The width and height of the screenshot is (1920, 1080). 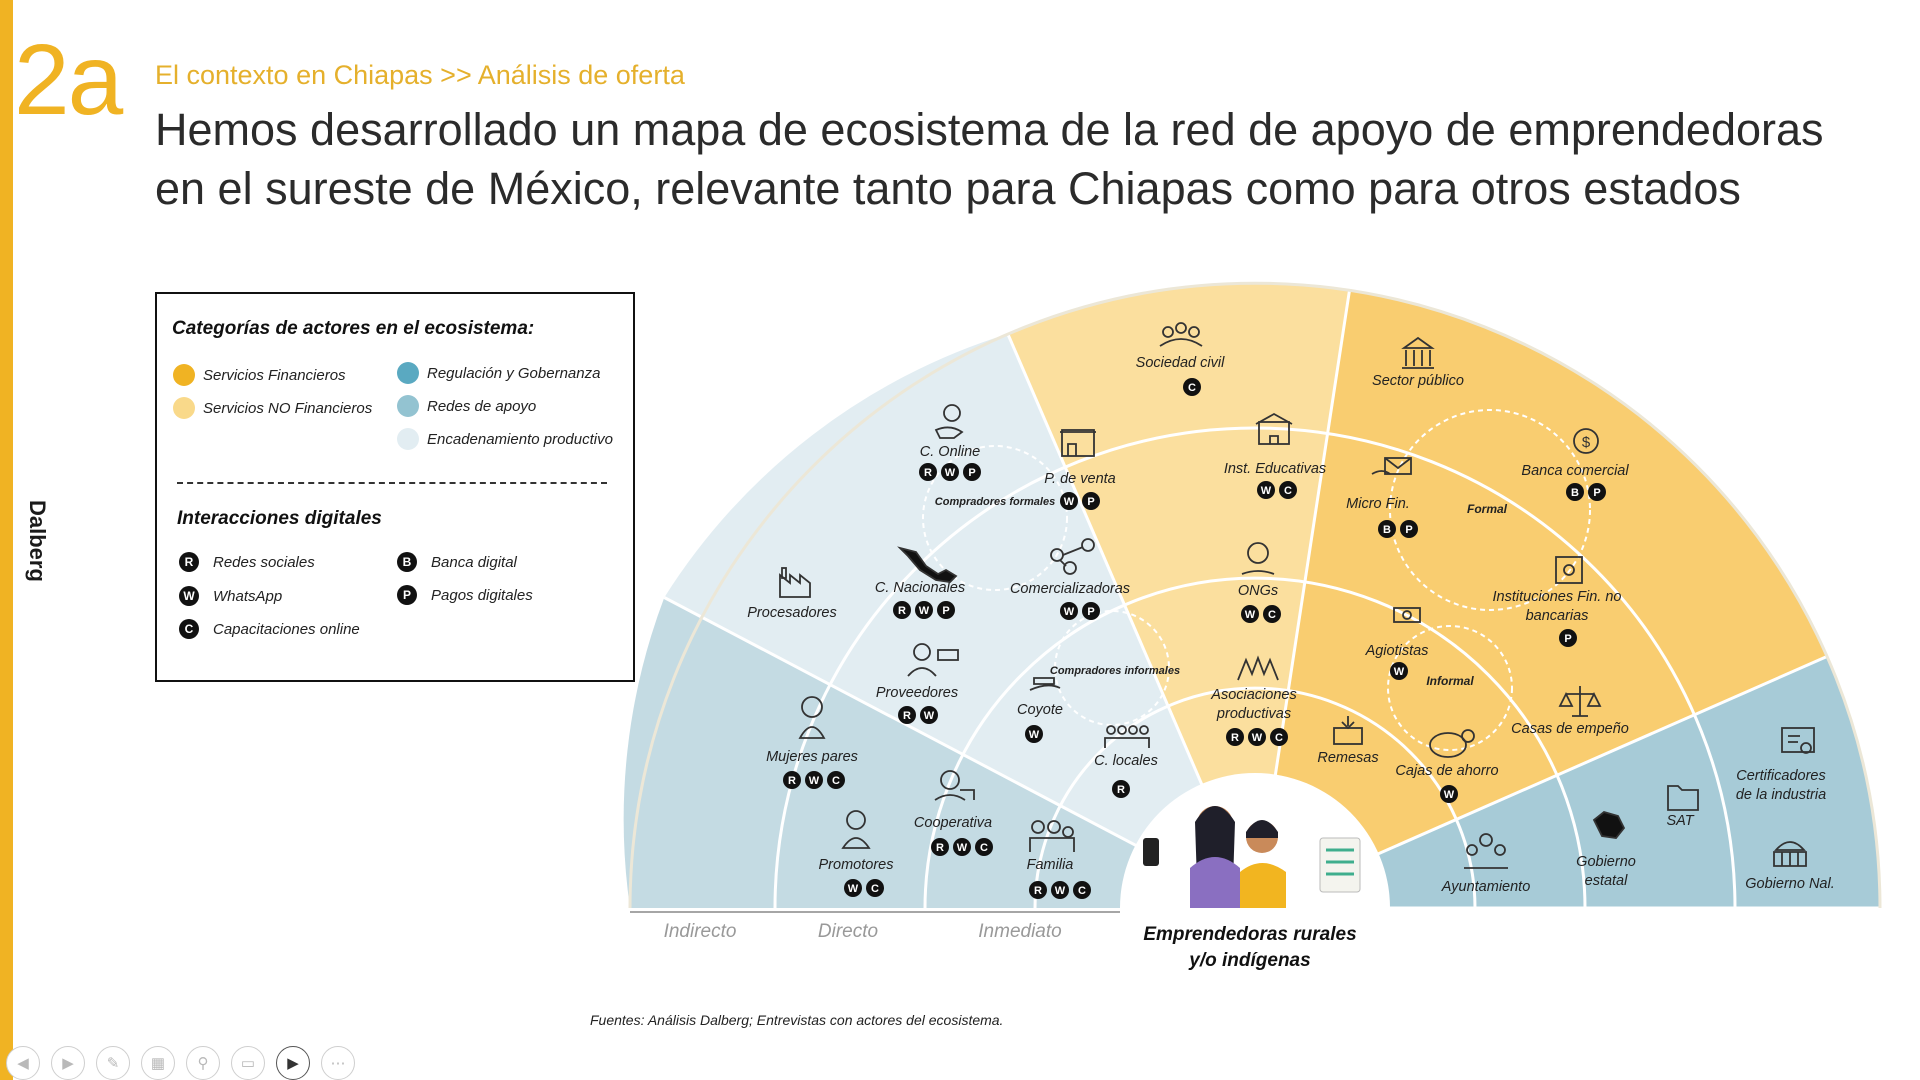 I want to click on factory-icon, so click(x=795, y=582).